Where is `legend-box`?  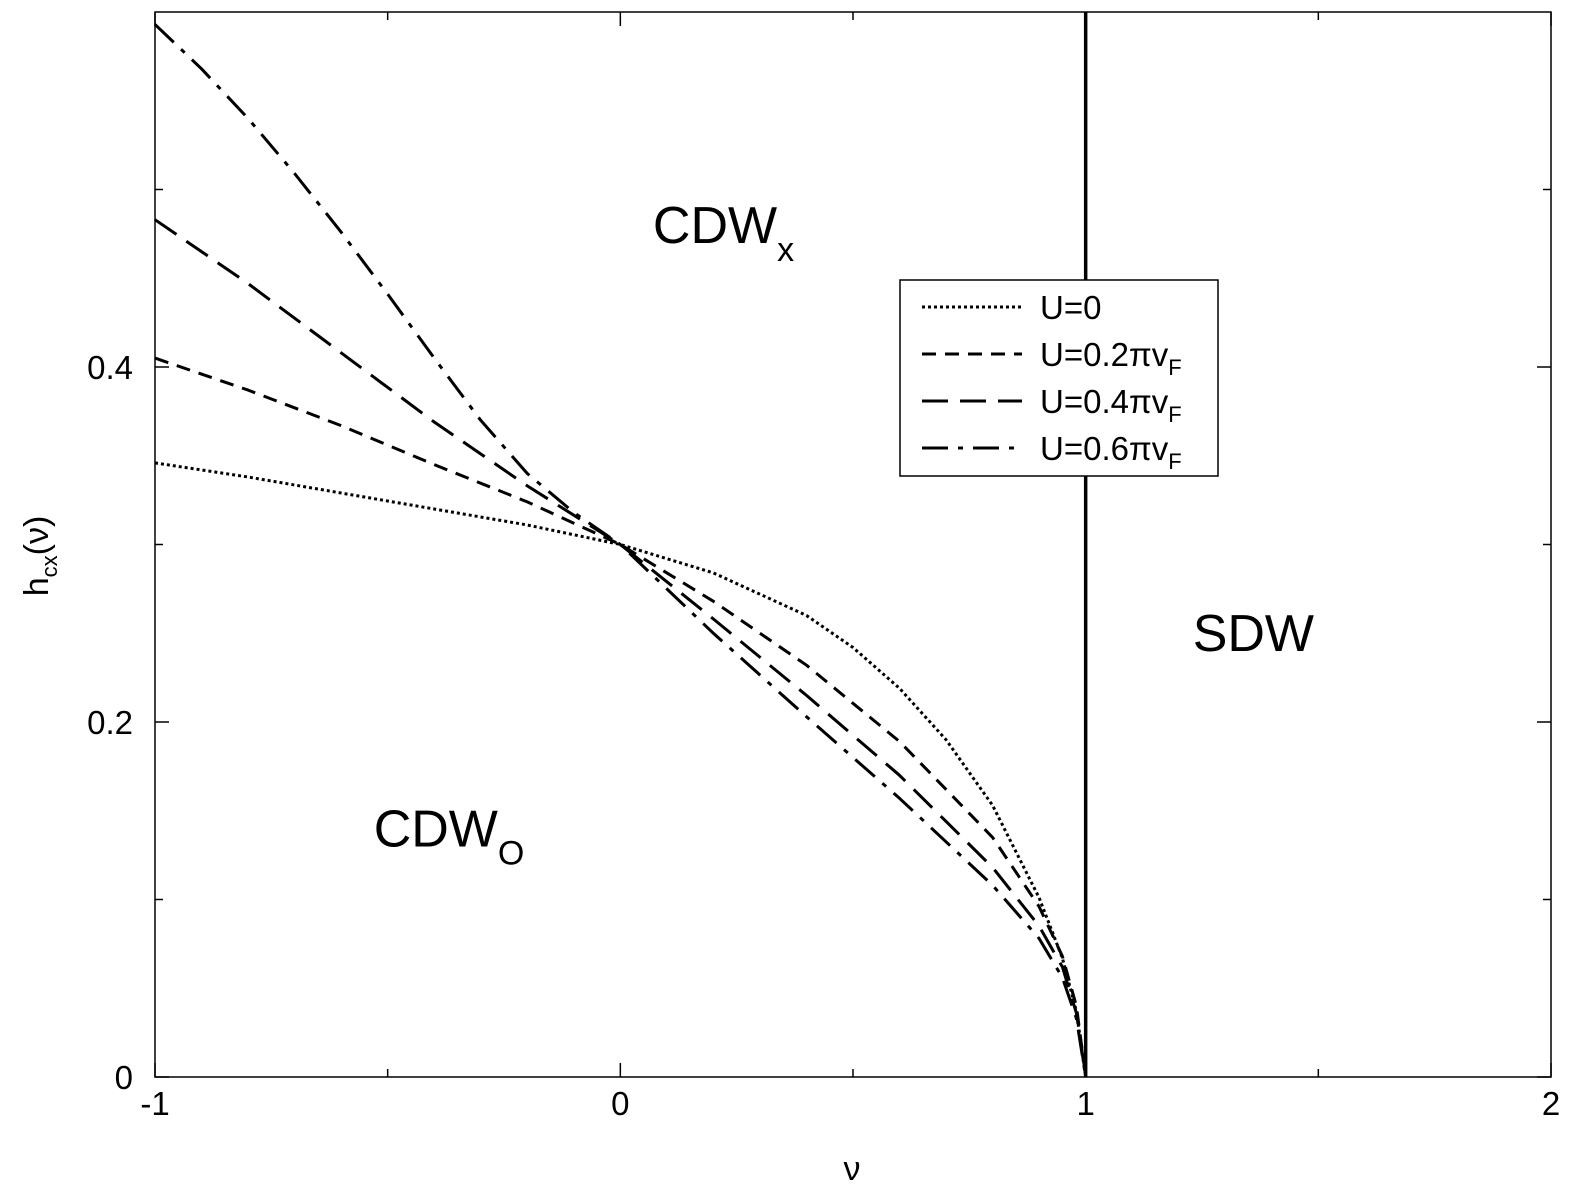
legend-box is located at coordinates (1059, 378).